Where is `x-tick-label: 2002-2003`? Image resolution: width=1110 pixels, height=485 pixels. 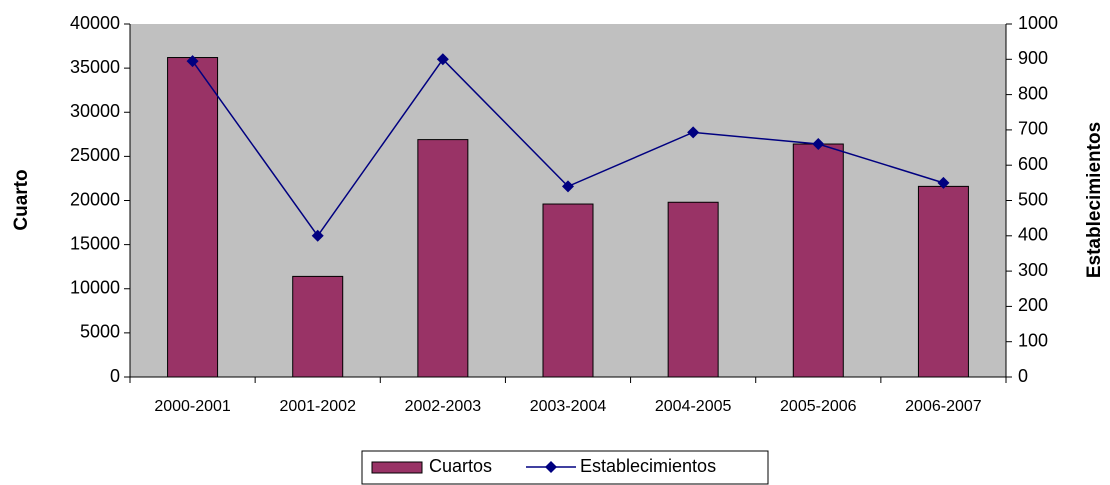 x-tick-label: 2002-2003 is located at coordinates (443, 406).